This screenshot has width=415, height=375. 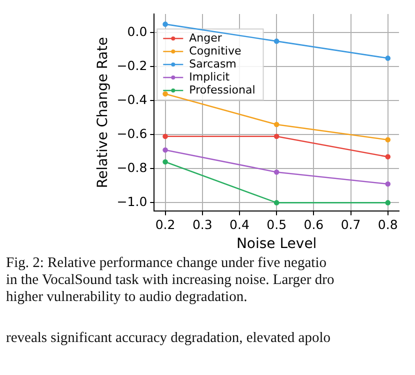 What do you see at coordinates (350, 224) in the screenshot?
I see `x-tick-label: 0.7` at bounding box center [350, 224].